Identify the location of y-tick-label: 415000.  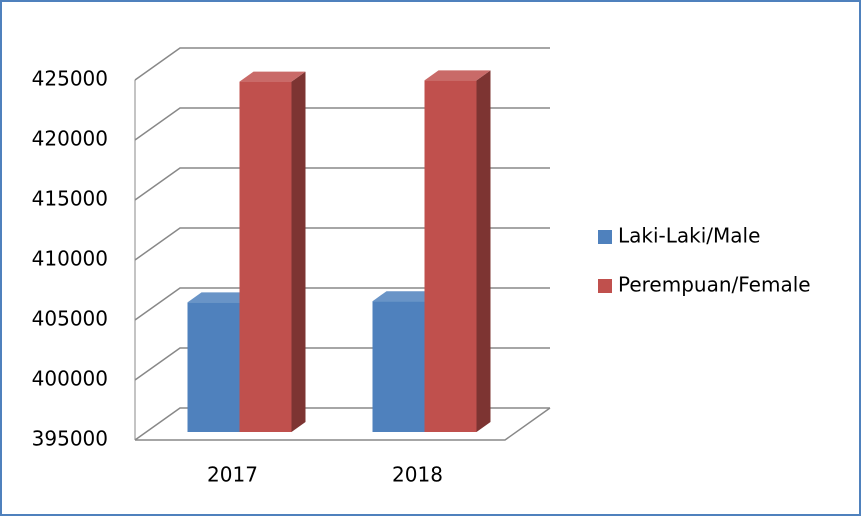
(70, 199).